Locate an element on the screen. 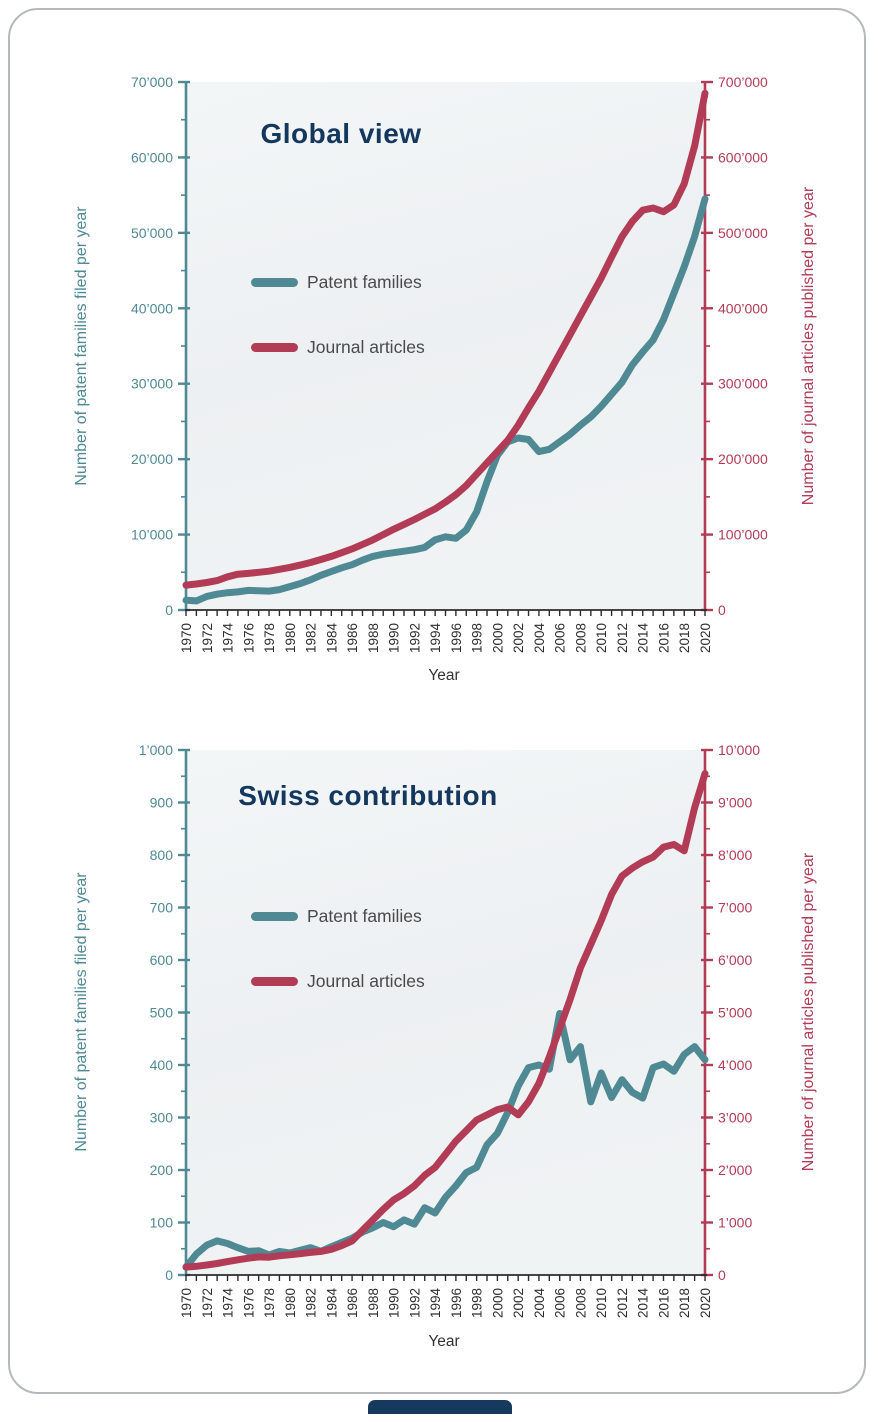 The image size is (878, 1422). svg-text: 400’000 is located at coordinates (743, 308).